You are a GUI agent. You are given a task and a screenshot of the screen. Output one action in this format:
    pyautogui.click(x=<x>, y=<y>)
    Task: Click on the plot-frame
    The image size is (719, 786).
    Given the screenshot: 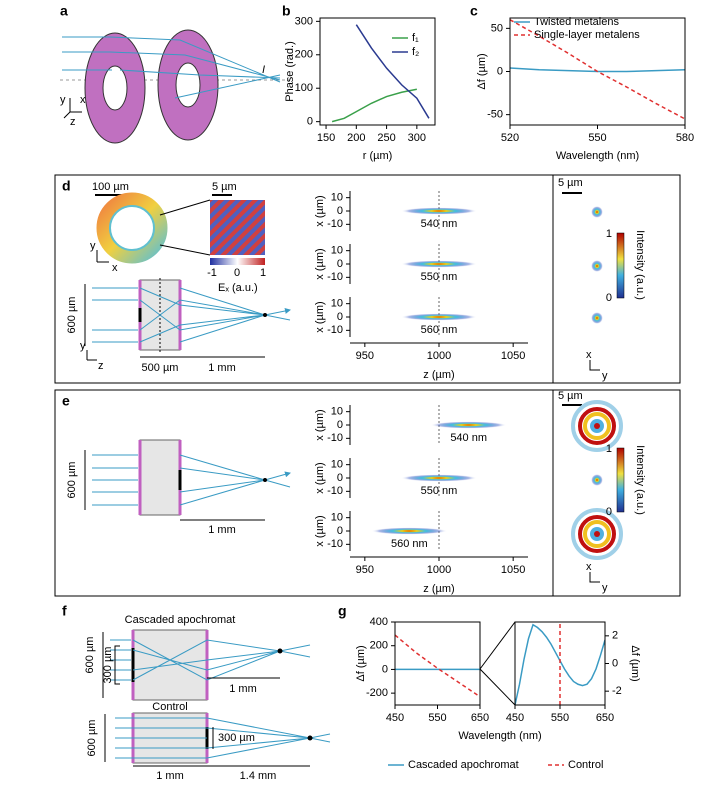 What is the action you would take?
    pyautogui.click(x=437, y=663)
    